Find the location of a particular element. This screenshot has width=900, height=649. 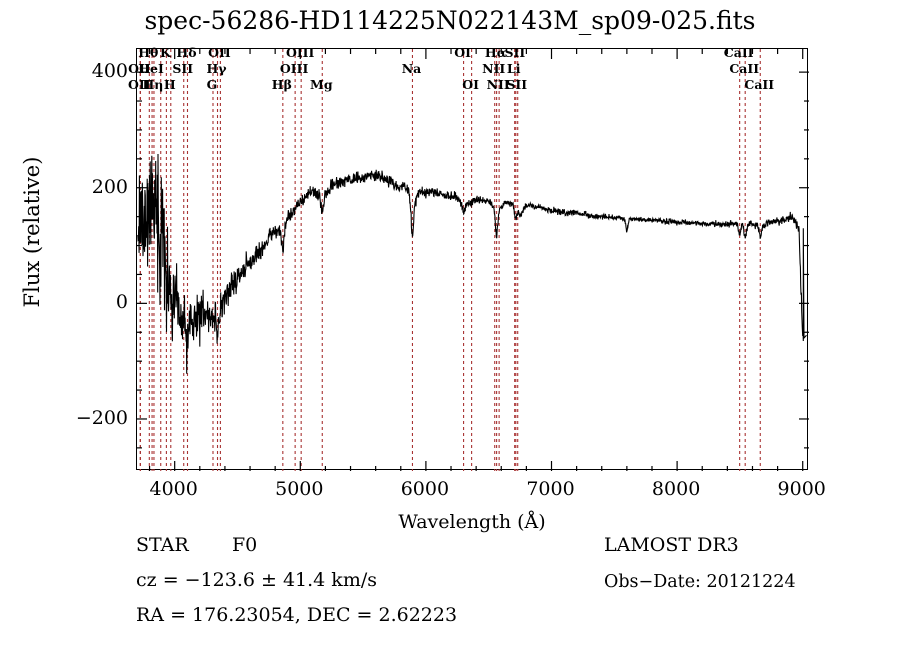

x-tick-label-7000: 7000 is located at coordinates (550, 489).